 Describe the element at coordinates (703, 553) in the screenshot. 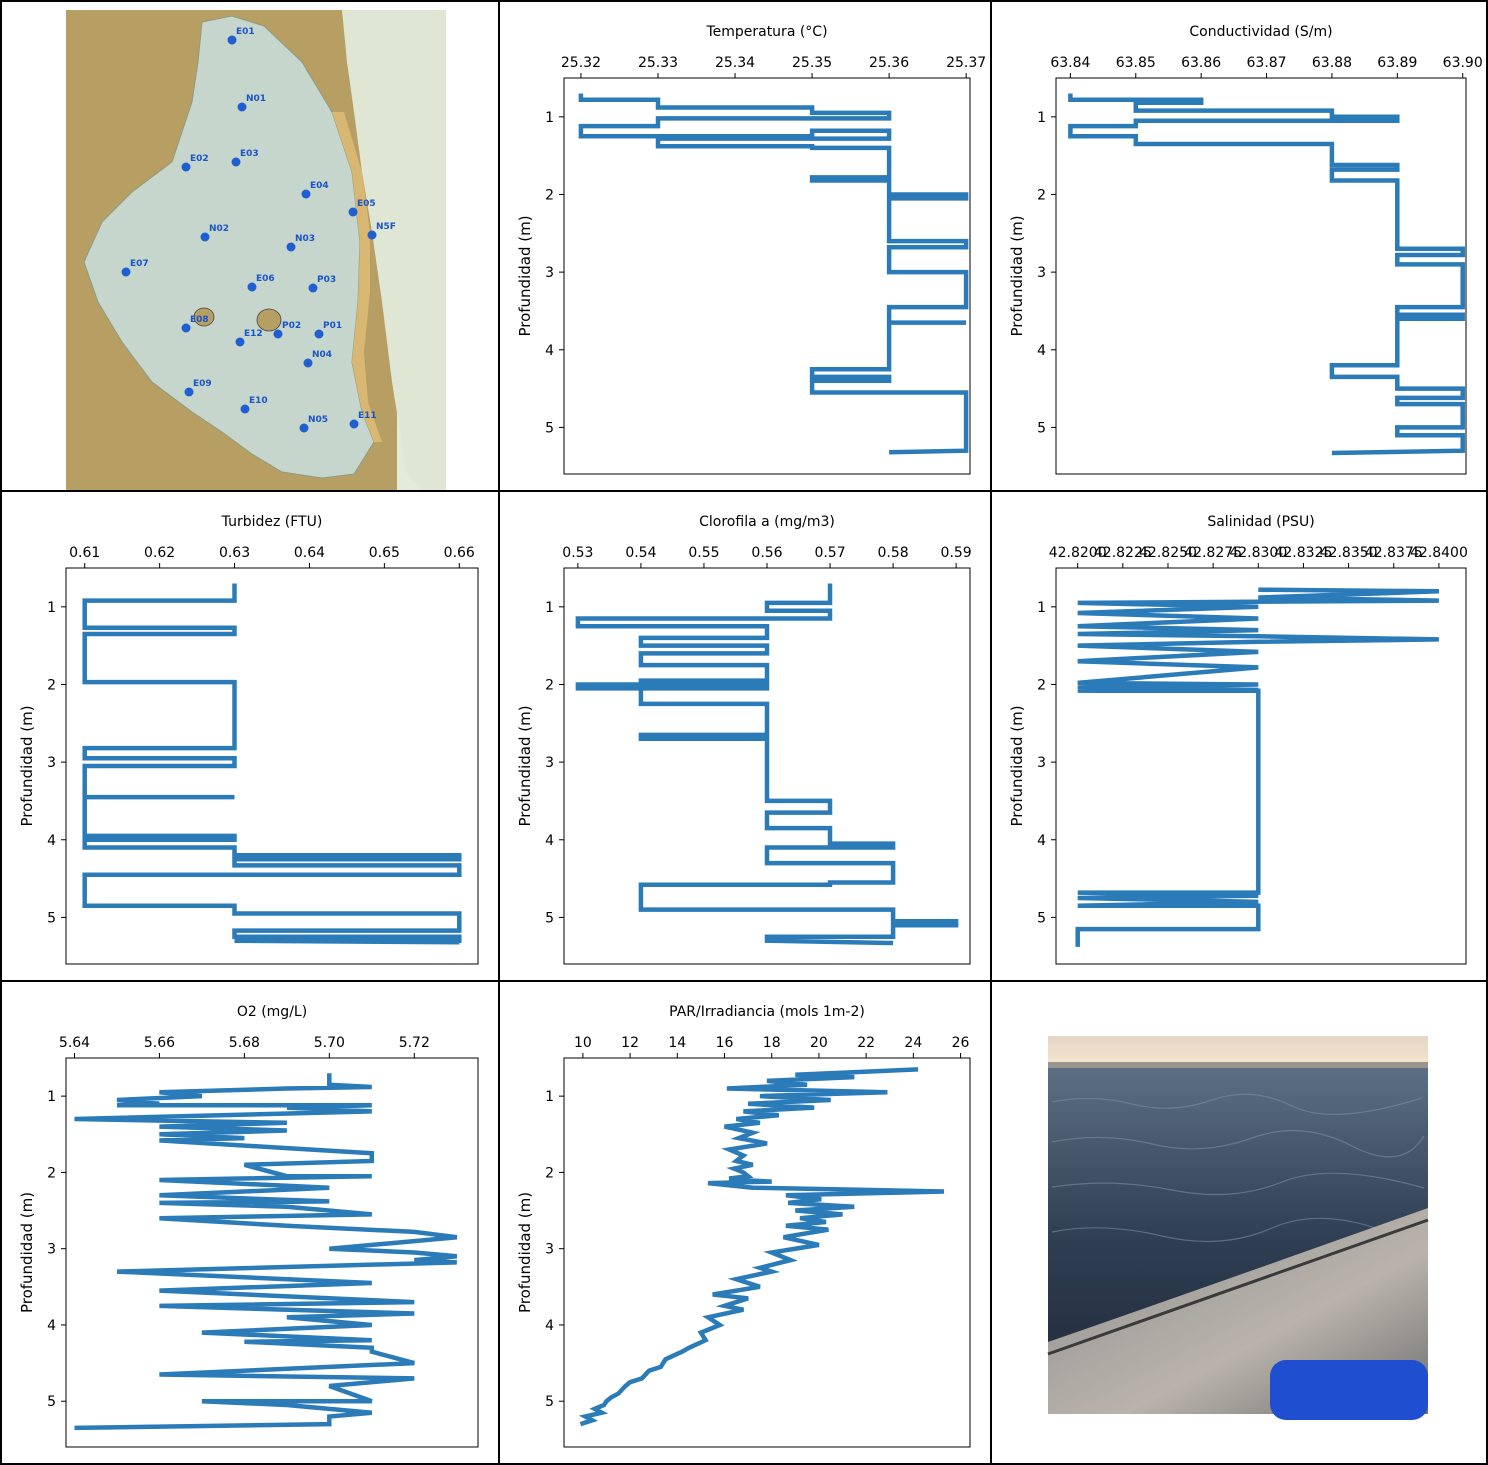

I see `x-tick-label: 0.55` at that location.